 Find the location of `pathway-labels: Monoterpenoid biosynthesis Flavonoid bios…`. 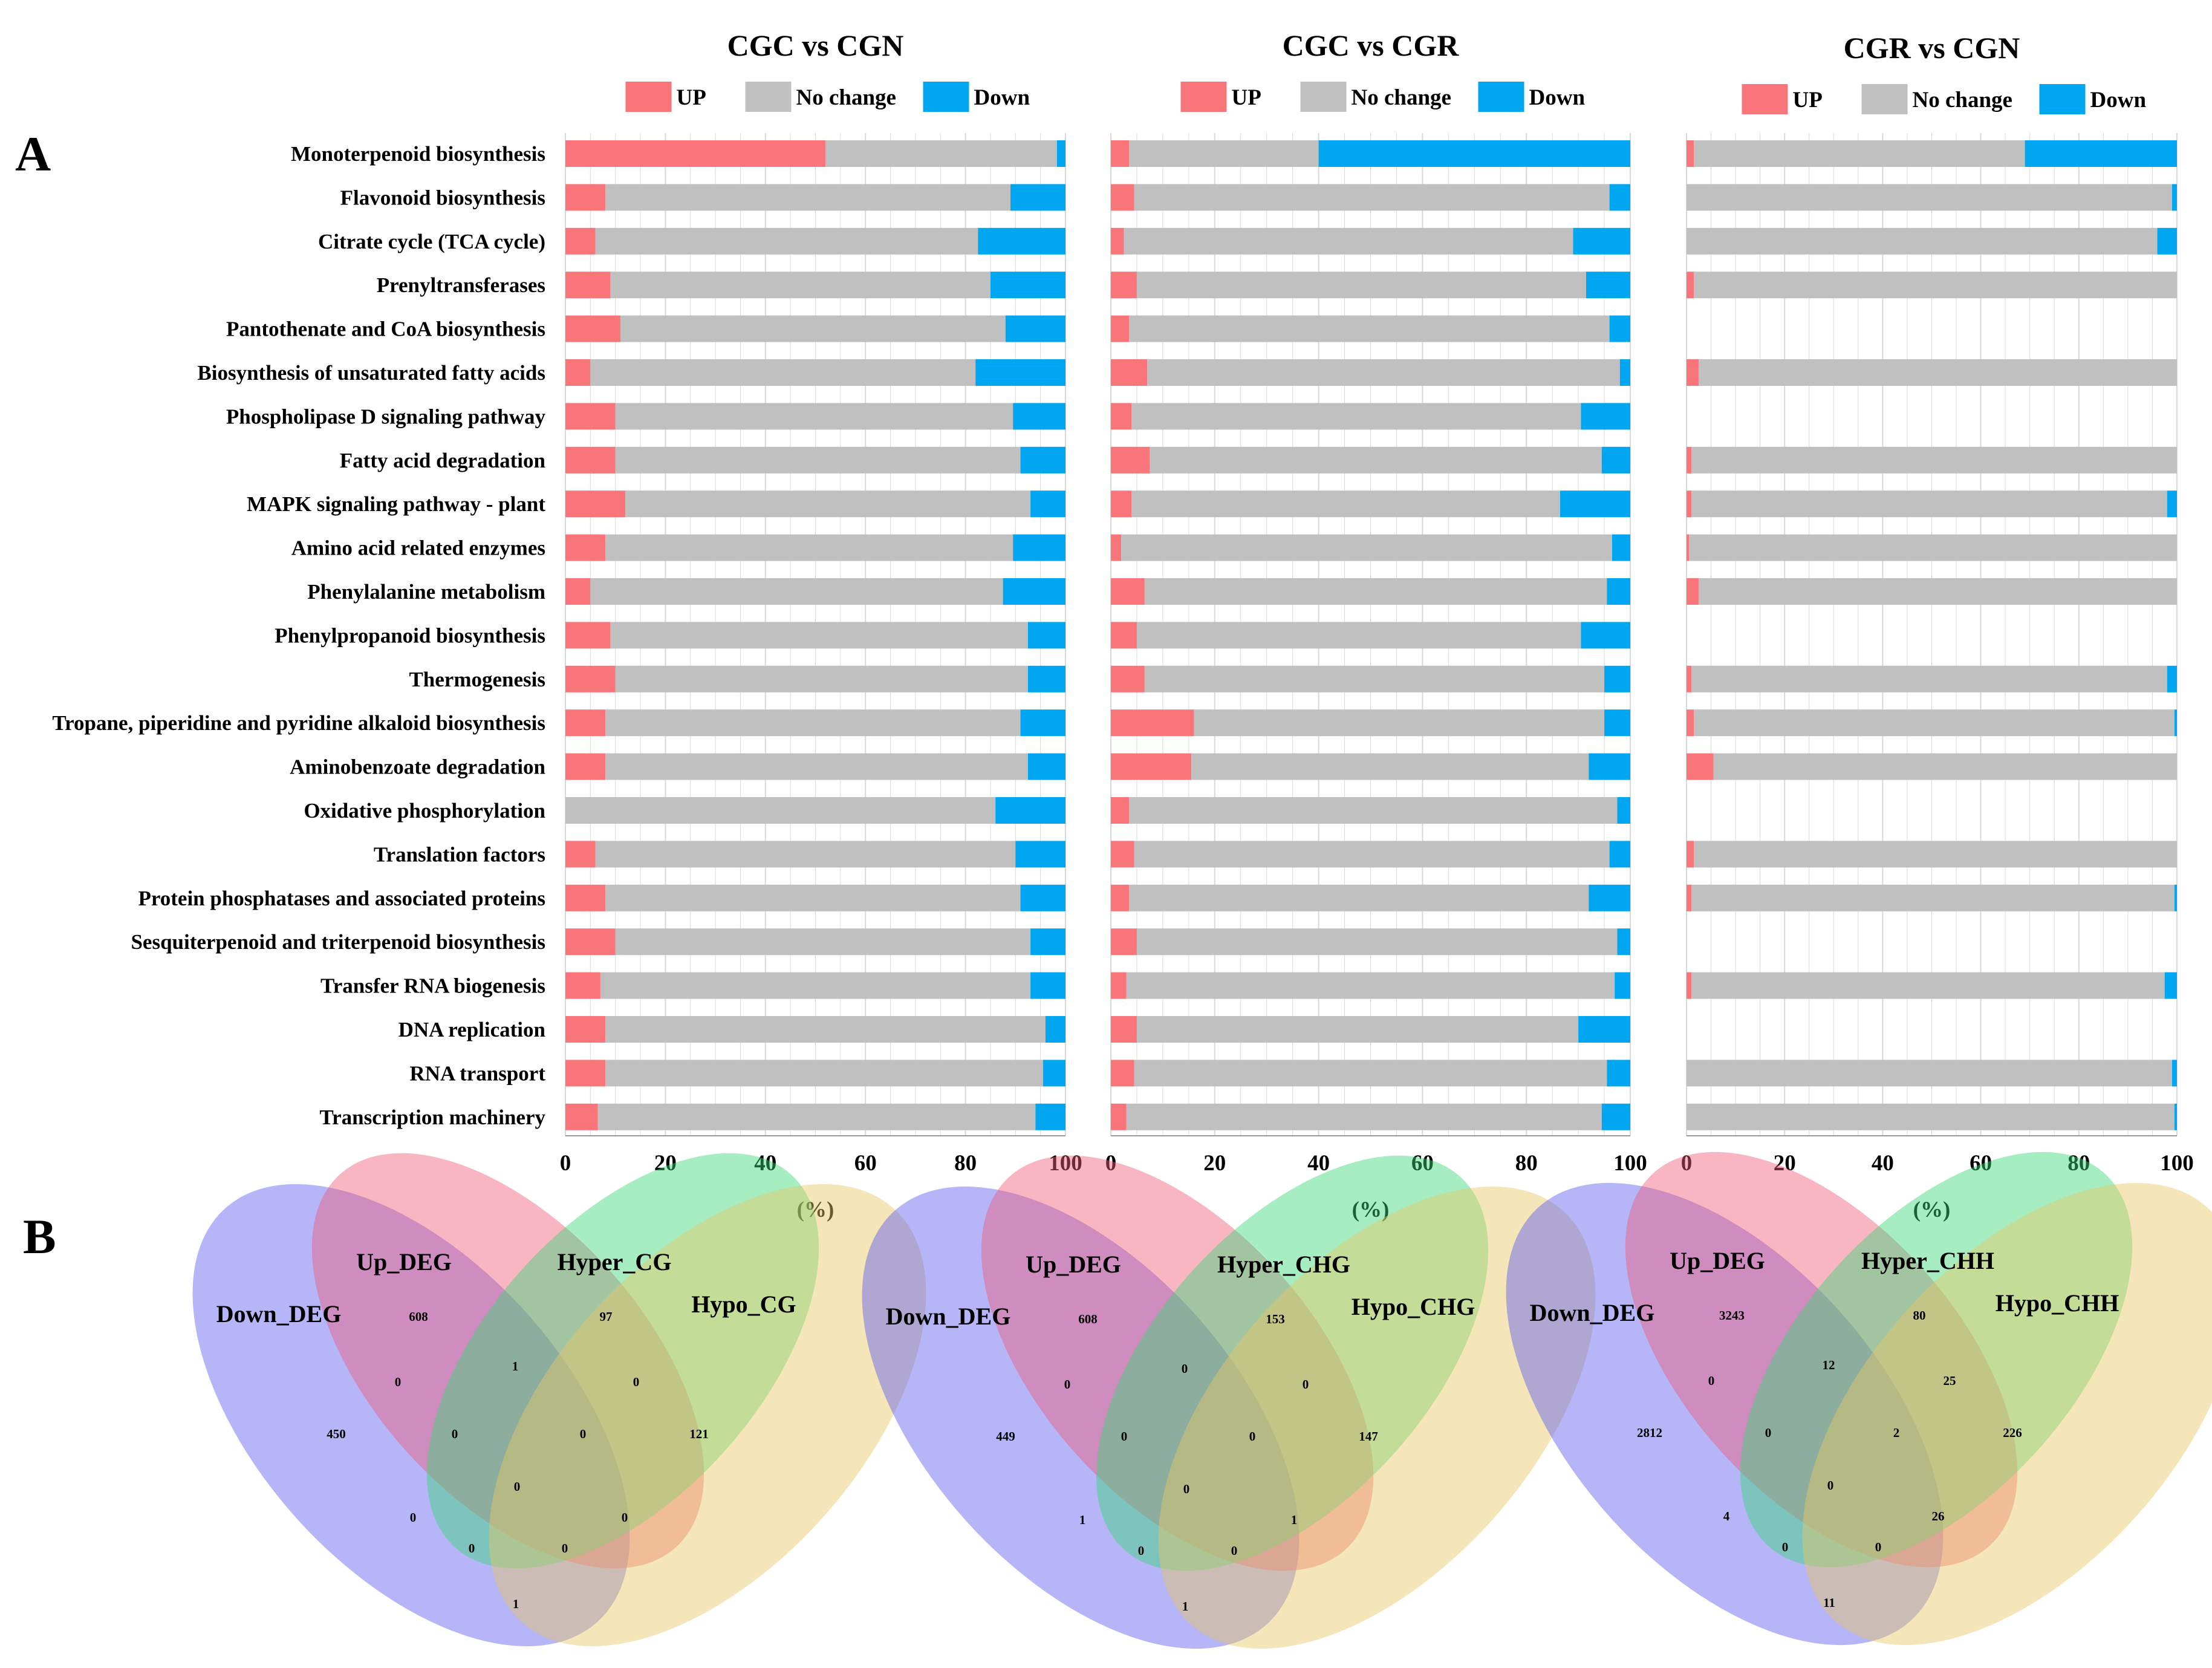

pathway-labels: Monoterpenoid biosynthesis Flavonoid bios… is located at coordinates (298, 635).